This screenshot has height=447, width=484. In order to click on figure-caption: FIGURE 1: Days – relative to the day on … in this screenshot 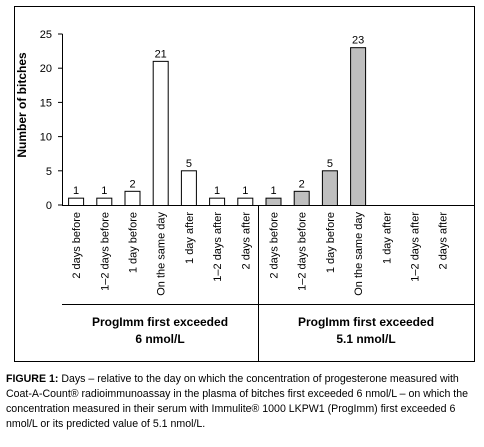, I will do `click(242, 402)`.